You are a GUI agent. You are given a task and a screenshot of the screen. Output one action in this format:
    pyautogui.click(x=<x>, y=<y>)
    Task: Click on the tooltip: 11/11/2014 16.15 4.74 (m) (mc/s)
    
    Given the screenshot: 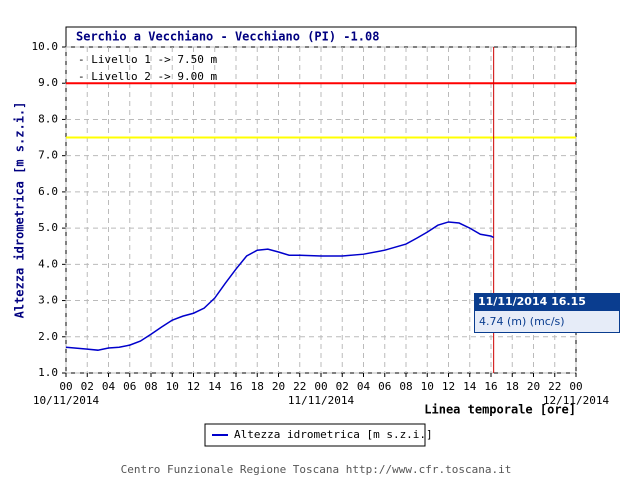 What is the action you would take?
    pyautogui.click(x=547, y=313)
    